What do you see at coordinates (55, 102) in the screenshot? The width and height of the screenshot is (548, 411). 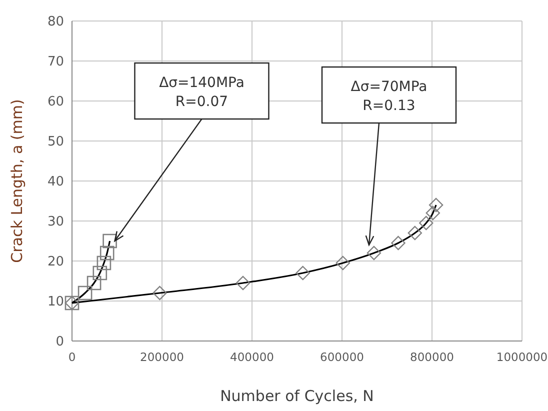 I see `y-tick-label: 60` at bounding box center [55, 102].